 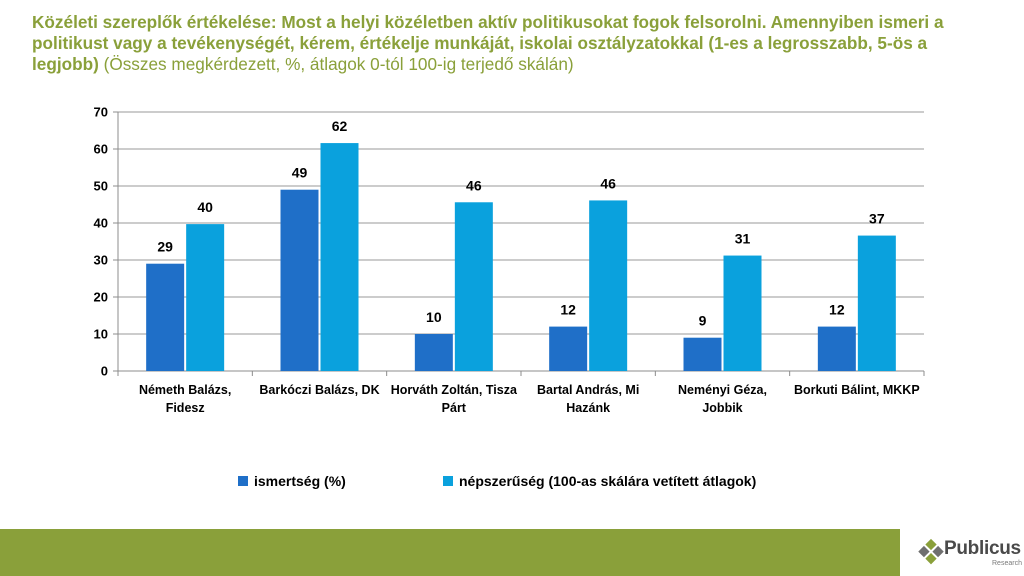 I want to click on y-tick-label: 70, so click(x=101, y=112).